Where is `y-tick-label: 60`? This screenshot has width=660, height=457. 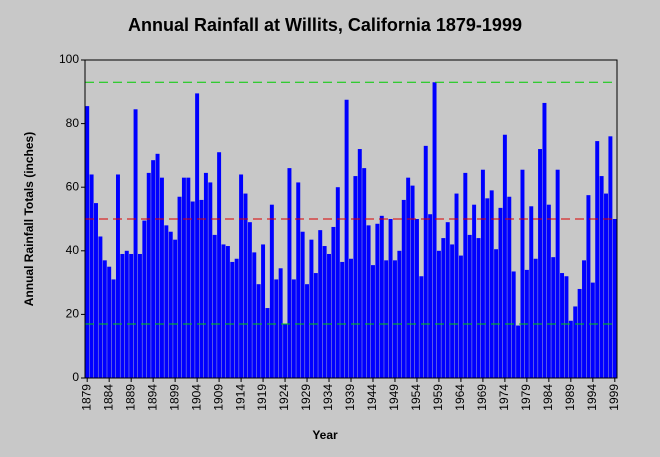 y-tick-label: 60 is located at coordinates (73, 186).